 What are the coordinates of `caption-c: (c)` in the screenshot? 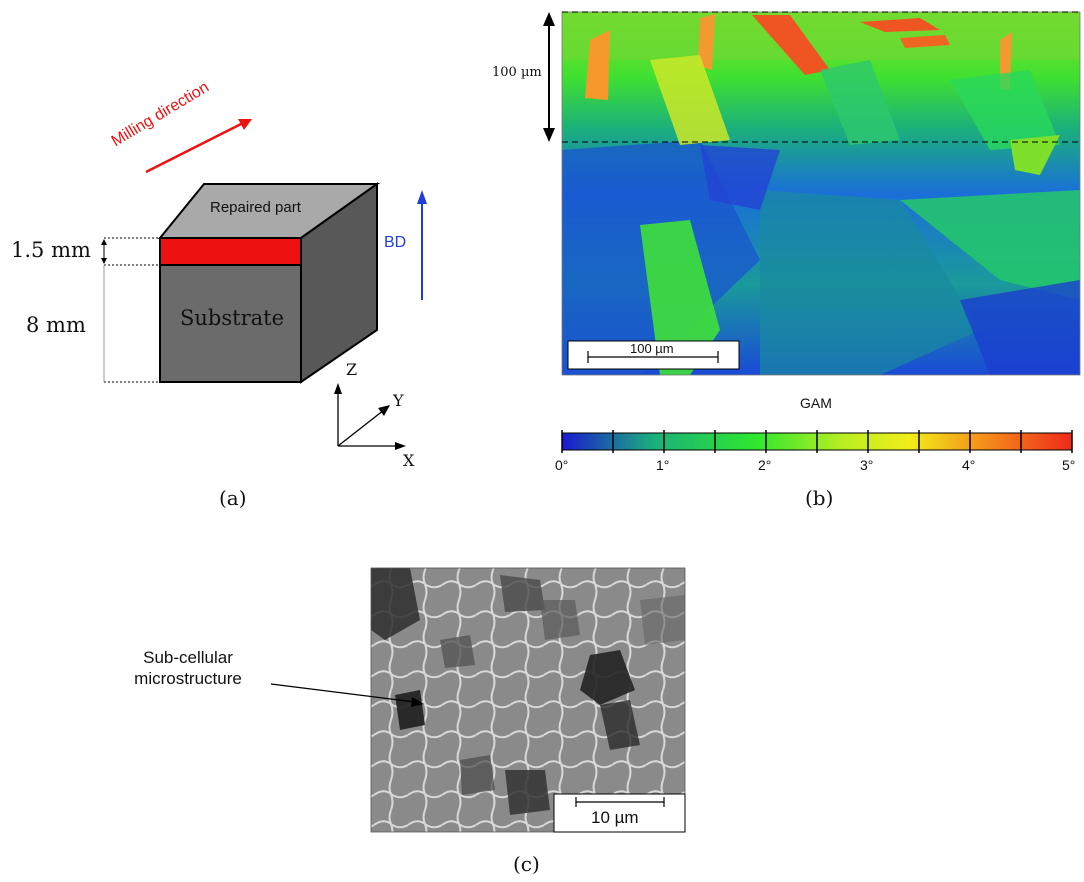 It's located at (526, 864).